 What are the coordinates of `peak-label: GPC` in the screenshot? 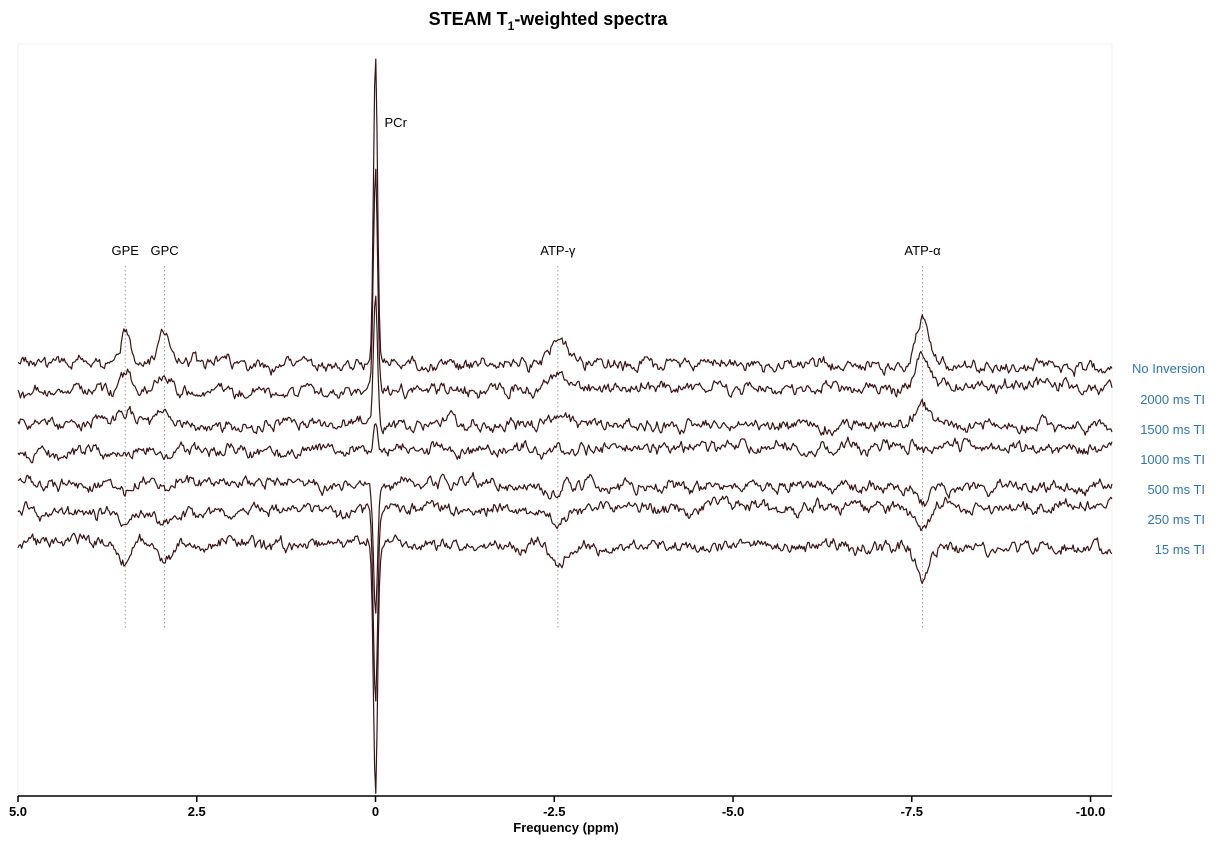 It's located at (164, 250).